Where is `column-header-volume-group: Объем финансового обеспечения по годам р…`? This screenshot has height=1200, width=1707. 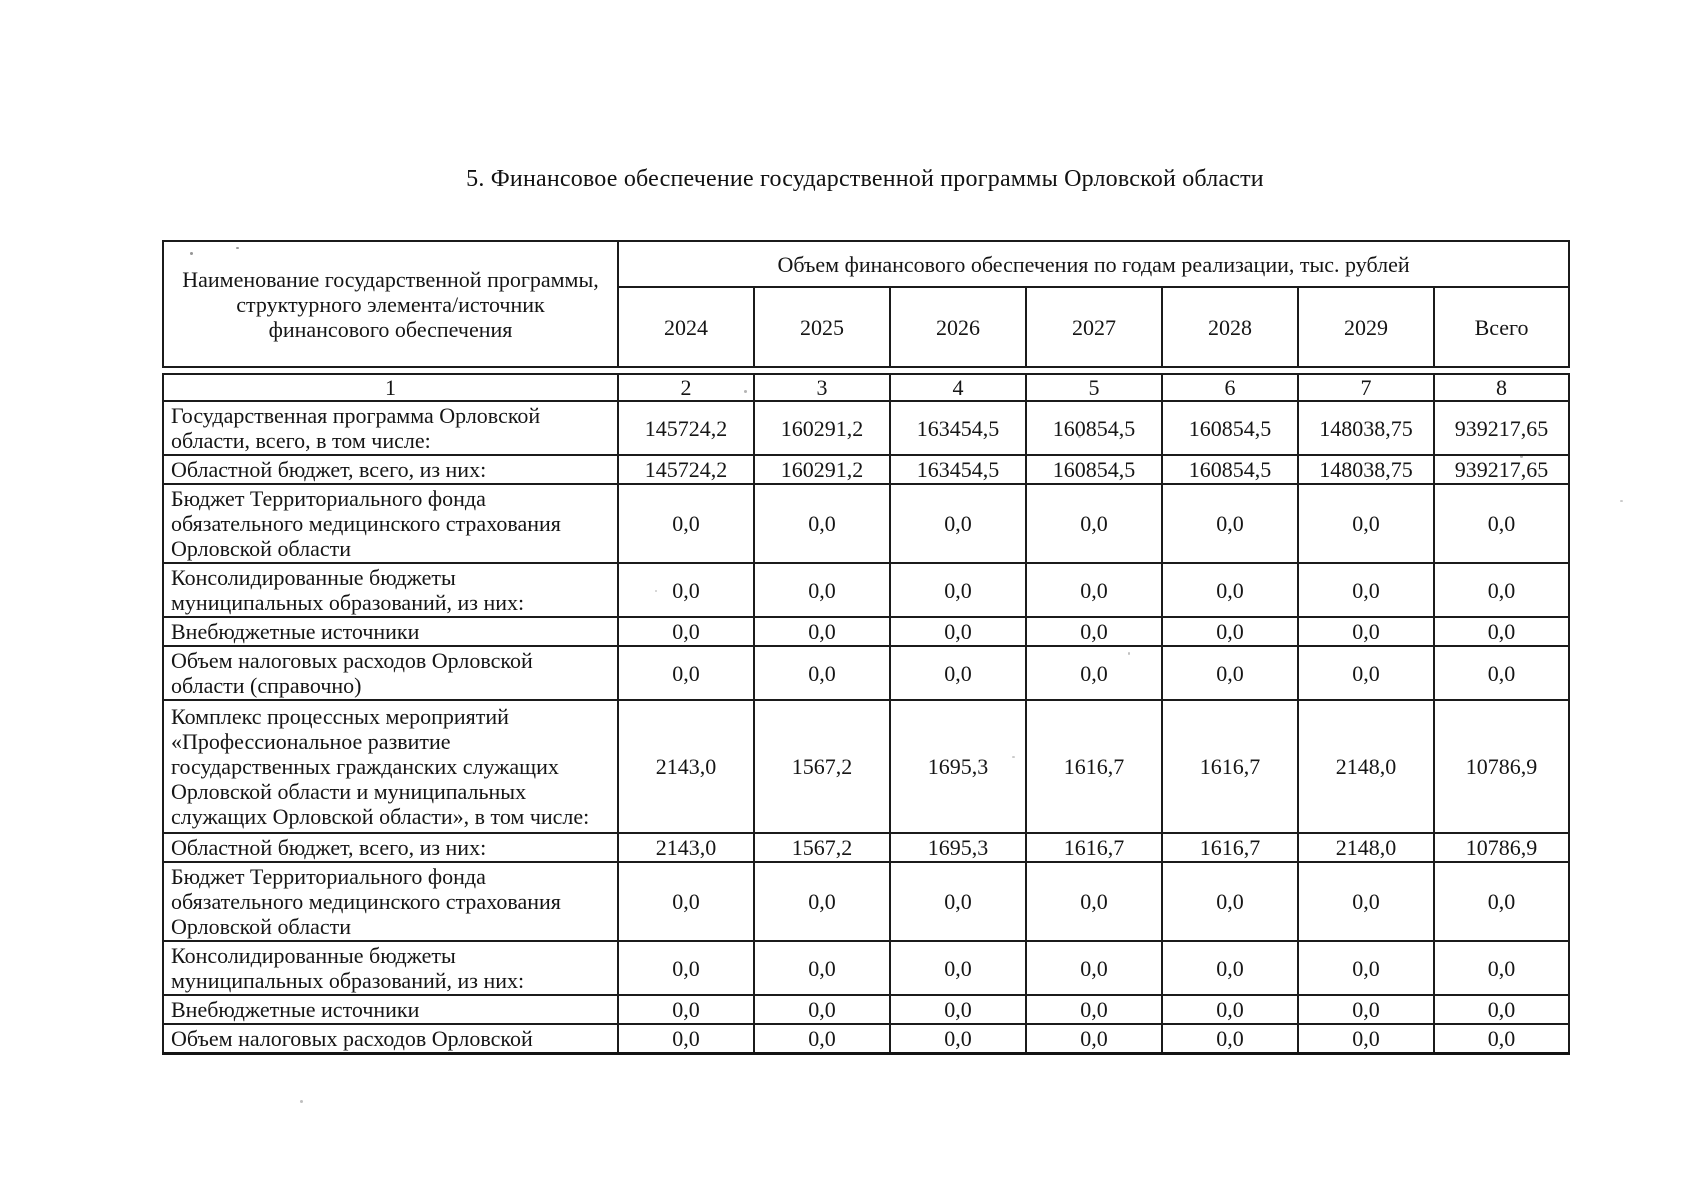 column-header-volume-group: Объем финансового обеспечения по годам р… is located at coordinates (1093, 264).